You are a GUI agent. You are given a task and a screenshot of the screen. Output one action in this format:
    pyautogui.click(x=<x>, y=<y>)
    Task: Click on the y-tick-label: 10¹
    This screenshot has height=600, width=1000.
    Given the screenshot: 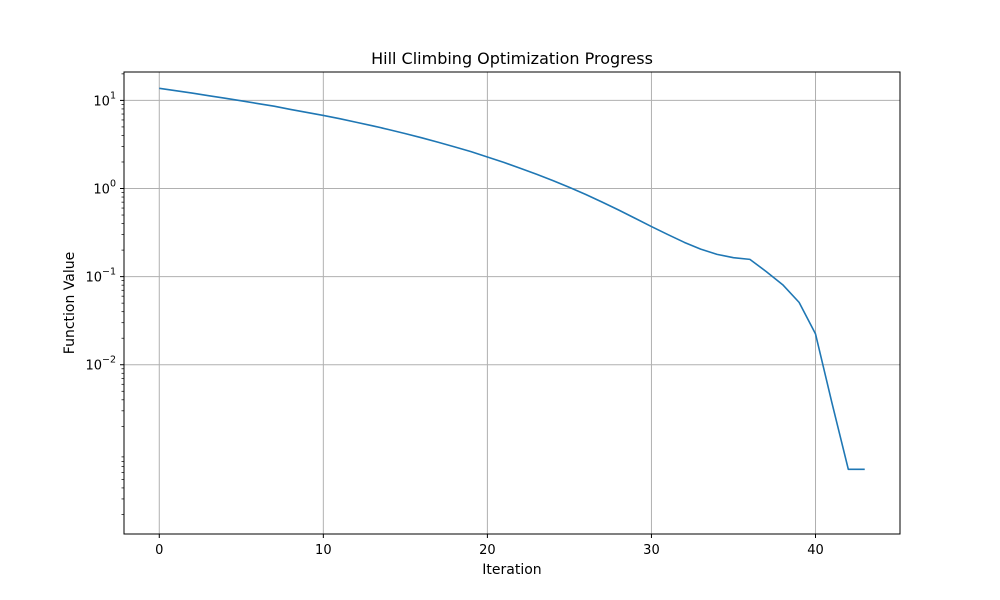 What is the action you would take?
    pyautogui.click(x=104, y=99)
    